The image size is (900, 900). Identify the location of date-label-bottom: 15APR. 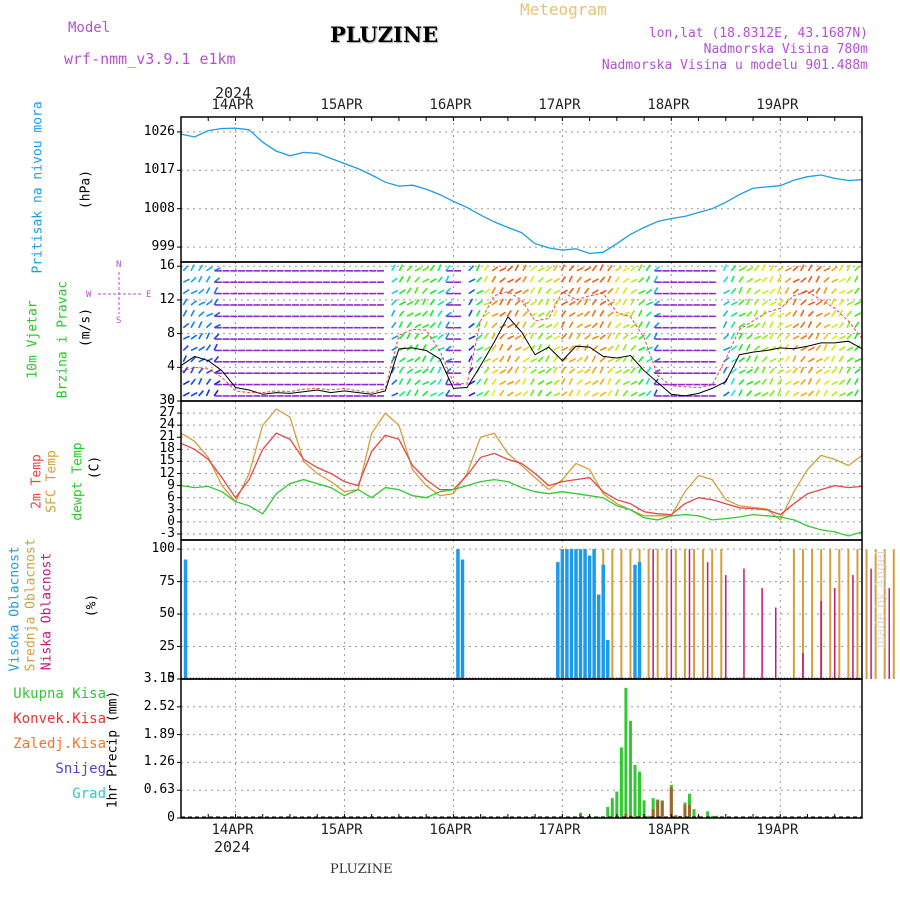
(341, 830).